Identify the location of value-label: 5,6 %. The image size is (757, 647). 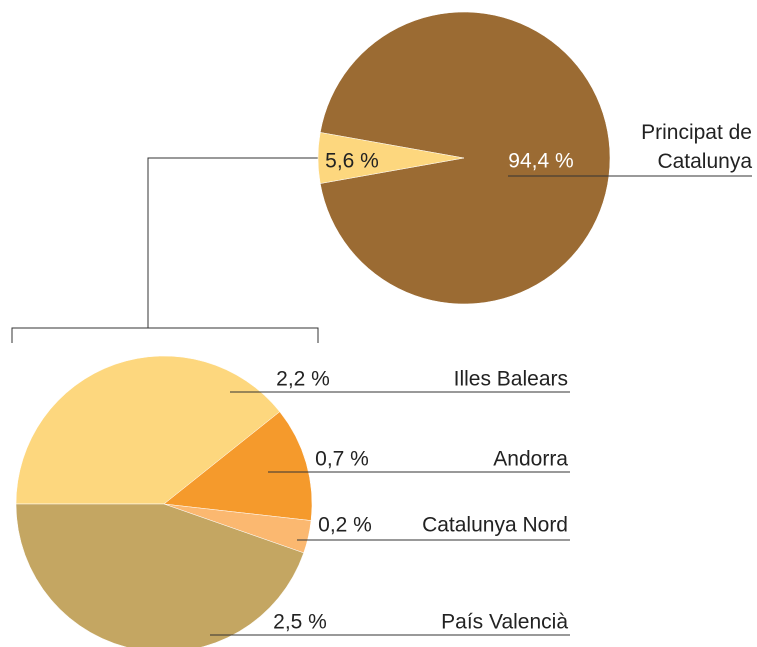
(352, 161).